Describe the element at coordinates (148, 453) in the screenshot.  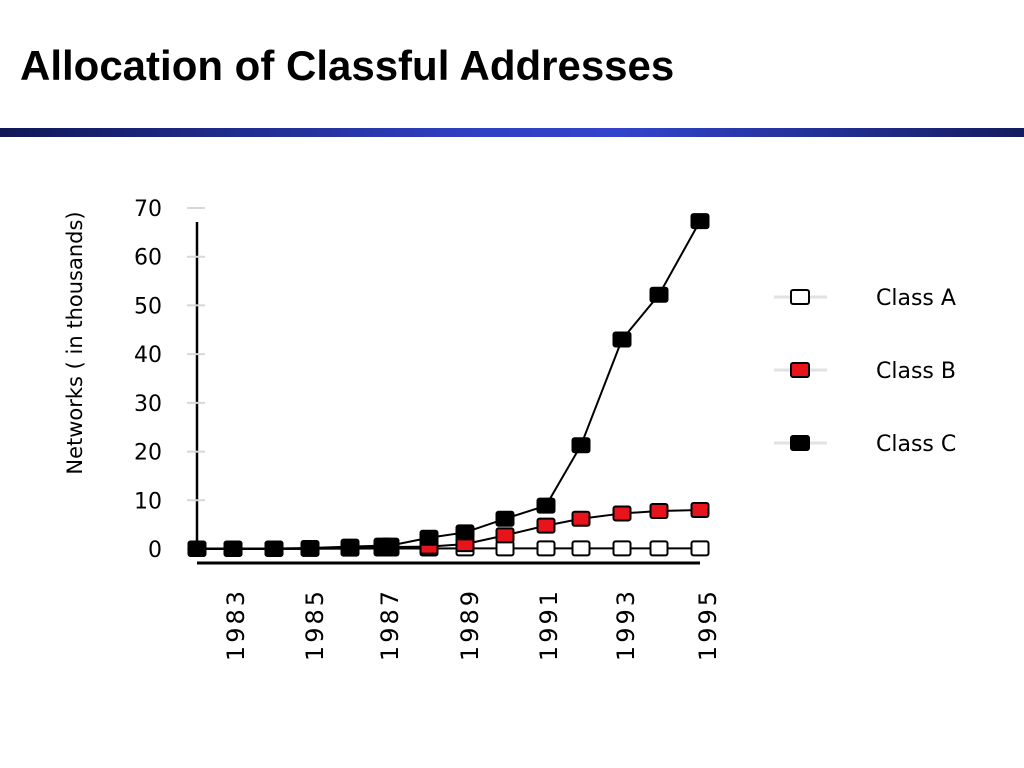
I see `y-tick-label: 20` at that location.